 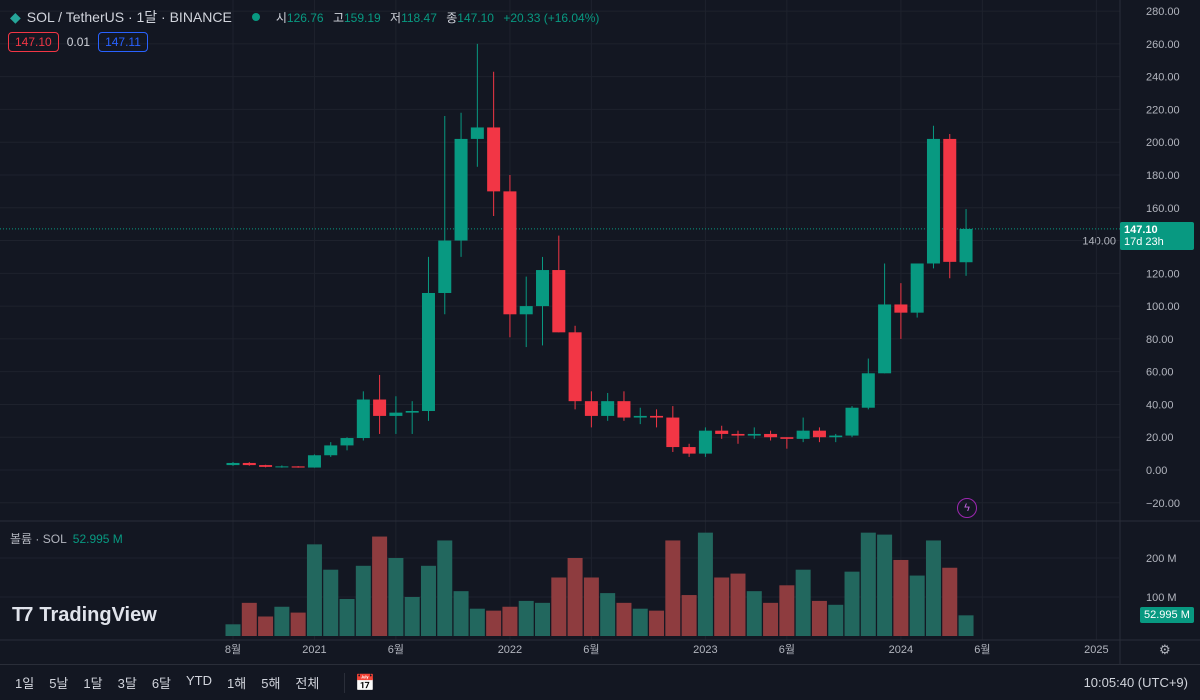 What do you see at coordinates (314, 650) in the screenshot?
I see `time-tick-label: 2021` at bounding box center [314, 650].